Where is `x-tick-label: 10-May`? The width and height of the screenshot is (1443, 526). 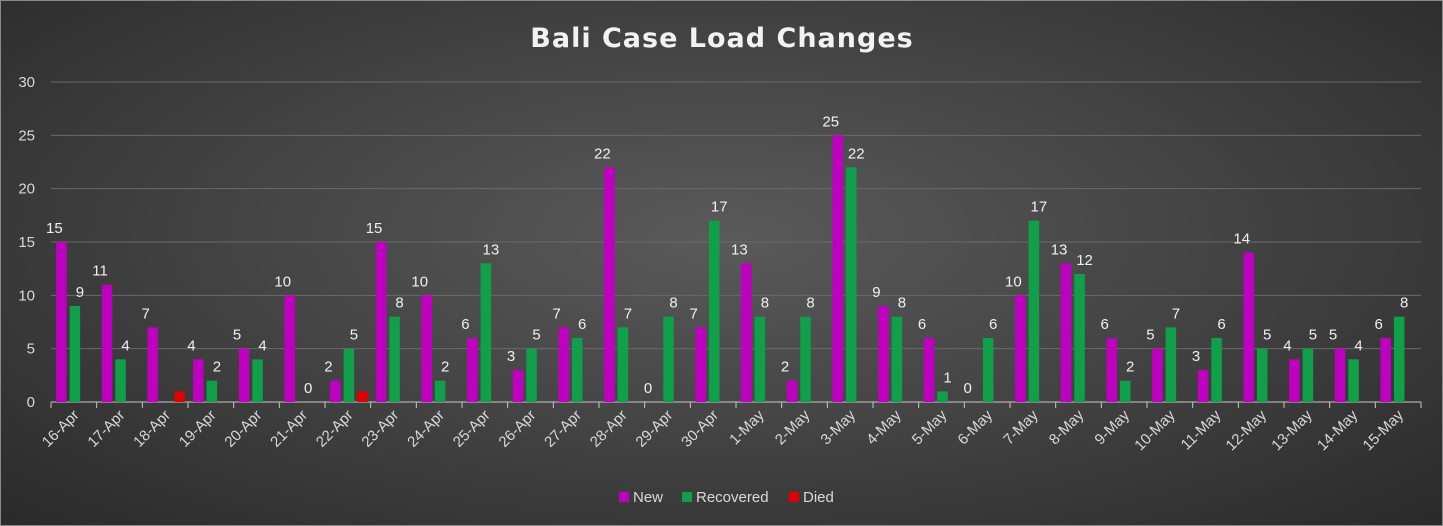 x-tick-label: 10-May is located at coordinates (1155, 430).